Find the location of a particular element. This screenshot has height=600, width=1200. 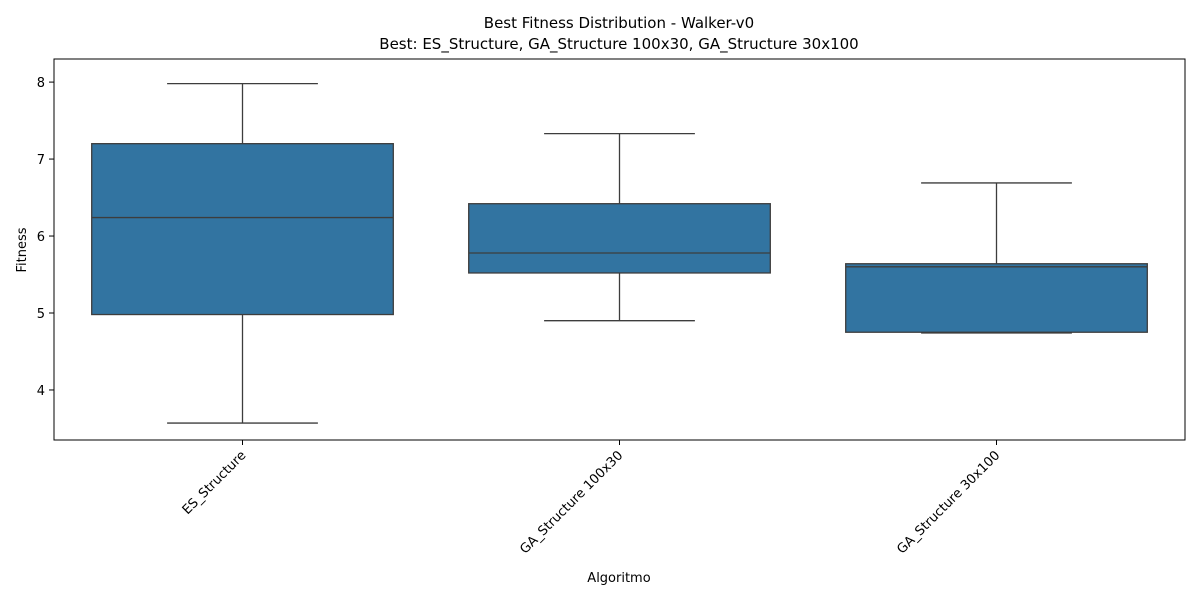

box-group-es-structure is located at coordinates (242, 253).